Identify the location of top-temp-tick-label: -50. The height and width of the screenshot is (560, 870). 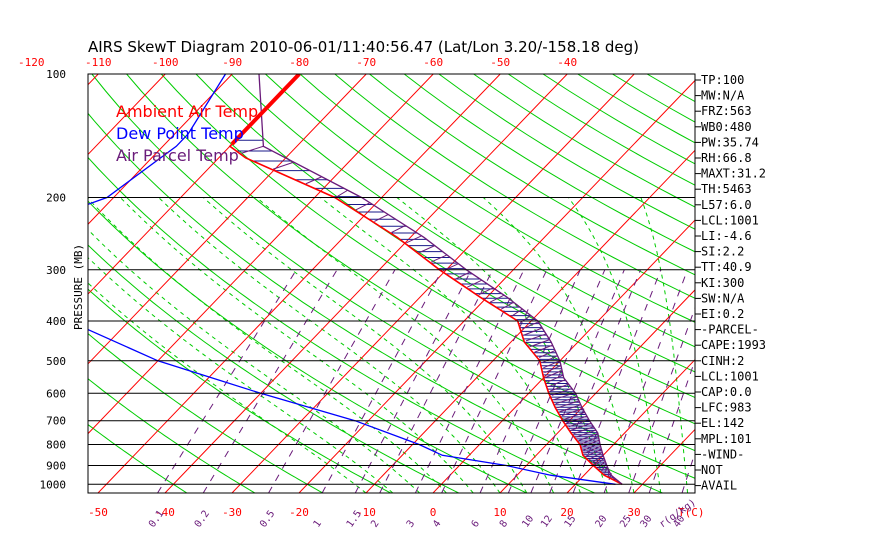
(500, 62).